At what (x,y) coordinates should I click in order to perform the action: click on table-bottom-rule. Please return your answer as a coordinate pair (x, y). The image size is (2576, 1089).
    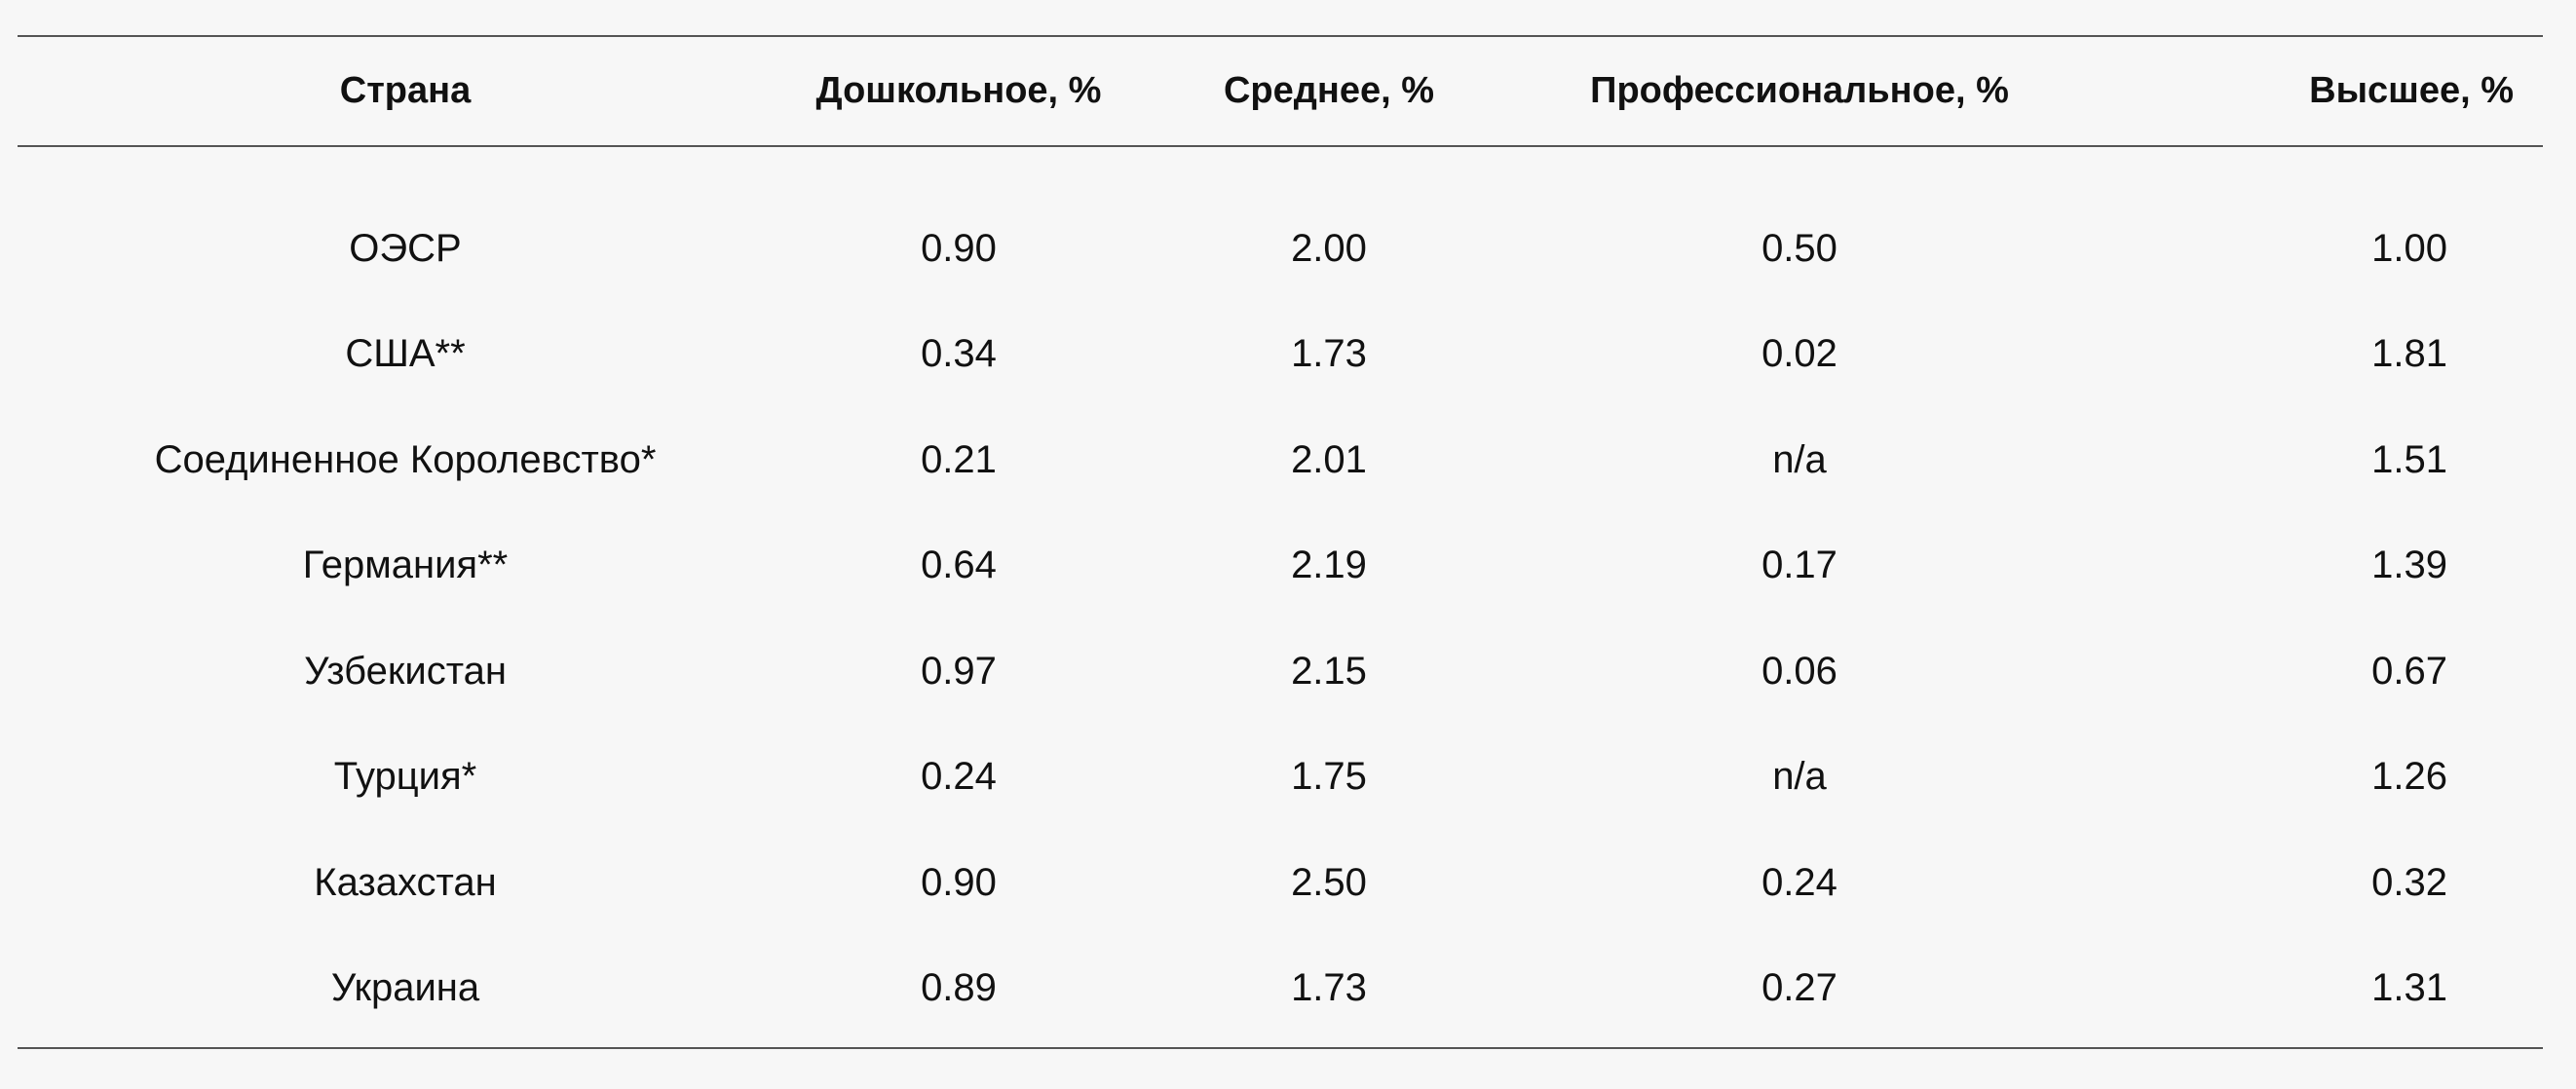
    Looking at the image, I should click on (1280, 1048).